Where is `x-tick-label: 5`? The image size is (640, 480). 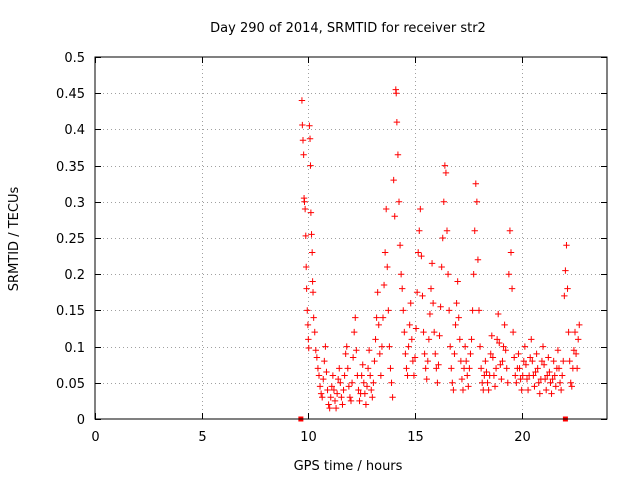
x-tick-label: 5 is located at coordinates (202, 437).